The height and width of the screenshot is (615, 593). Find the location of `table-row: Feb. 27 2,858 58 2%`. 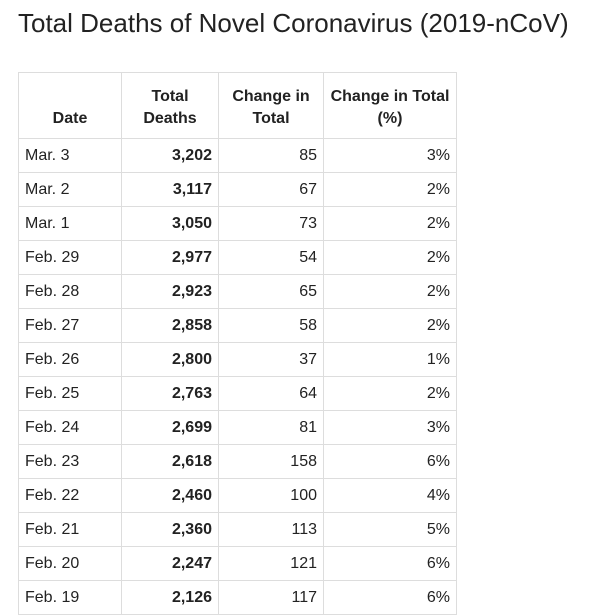

table-row: Feb. 27 2,858 58 2% is located at coordinates (237, 325).